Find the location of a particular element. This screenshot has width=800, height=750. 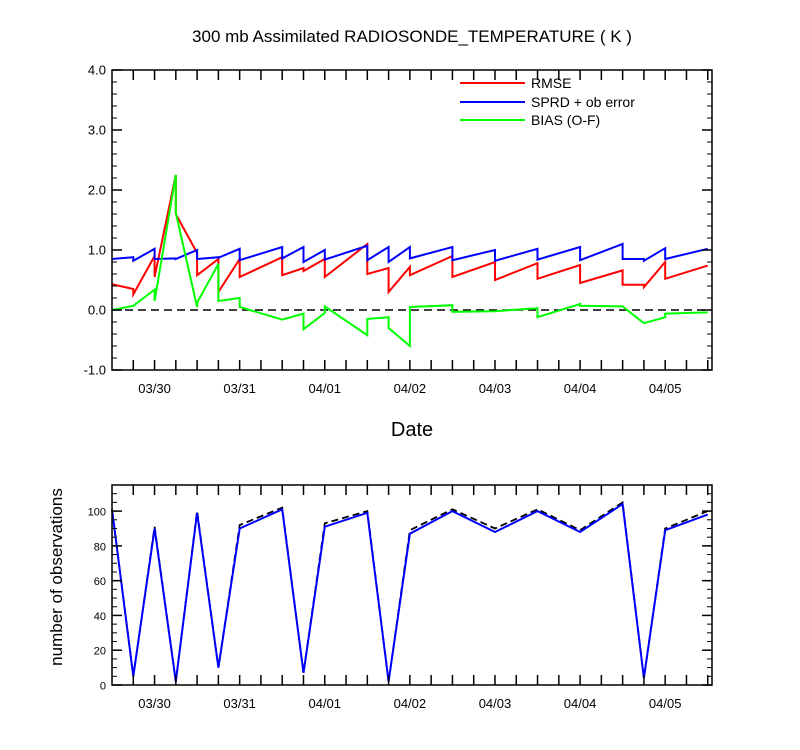

top-y-tick-label: 0.0 is located at coordinates (97, 310).